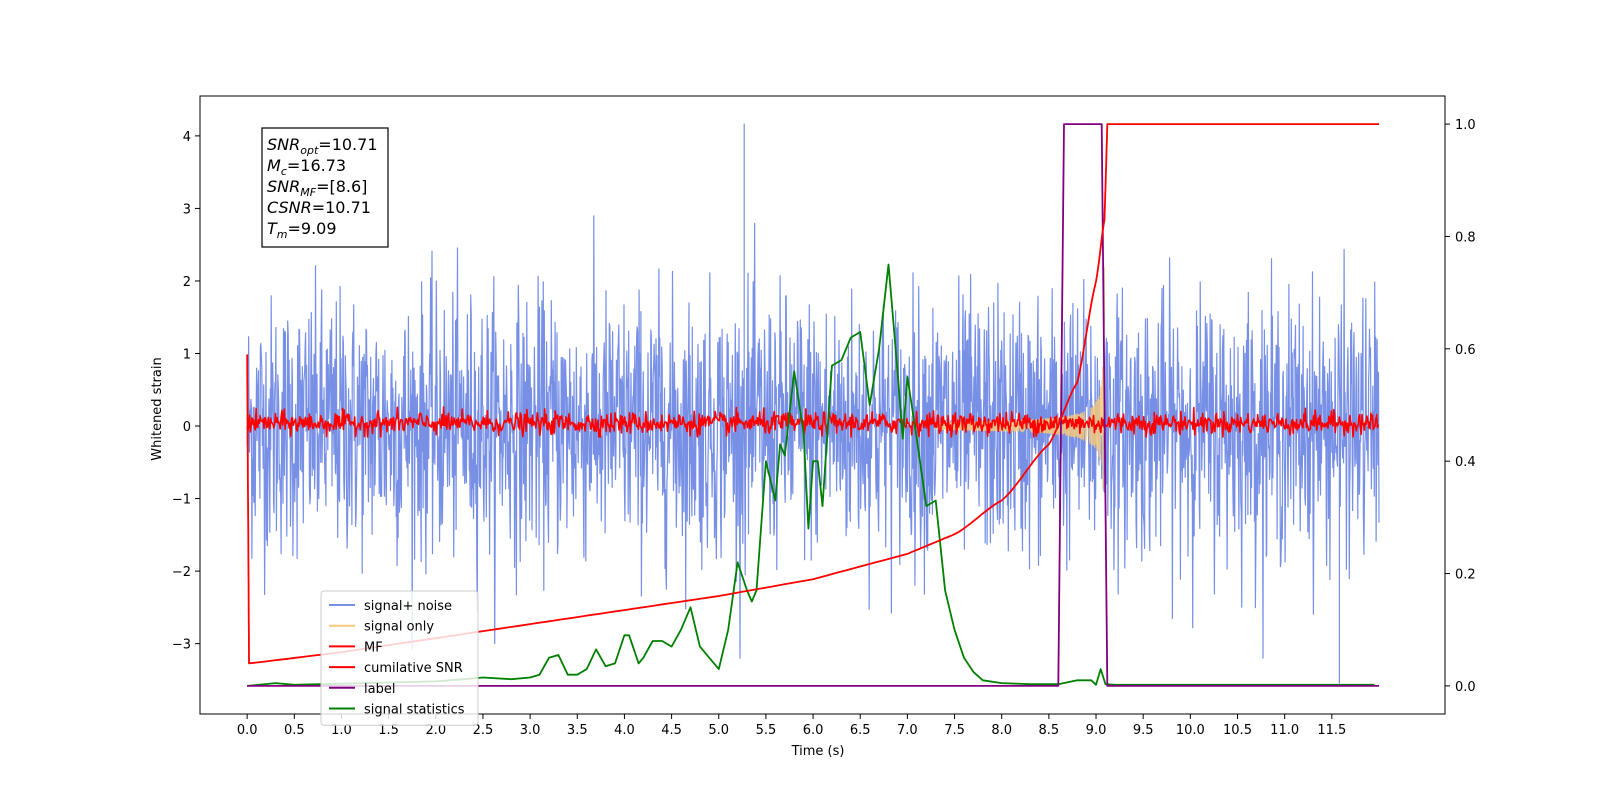 The image size is (1600, 800). I want to click on legend-entry: MF, so click(373, 647).